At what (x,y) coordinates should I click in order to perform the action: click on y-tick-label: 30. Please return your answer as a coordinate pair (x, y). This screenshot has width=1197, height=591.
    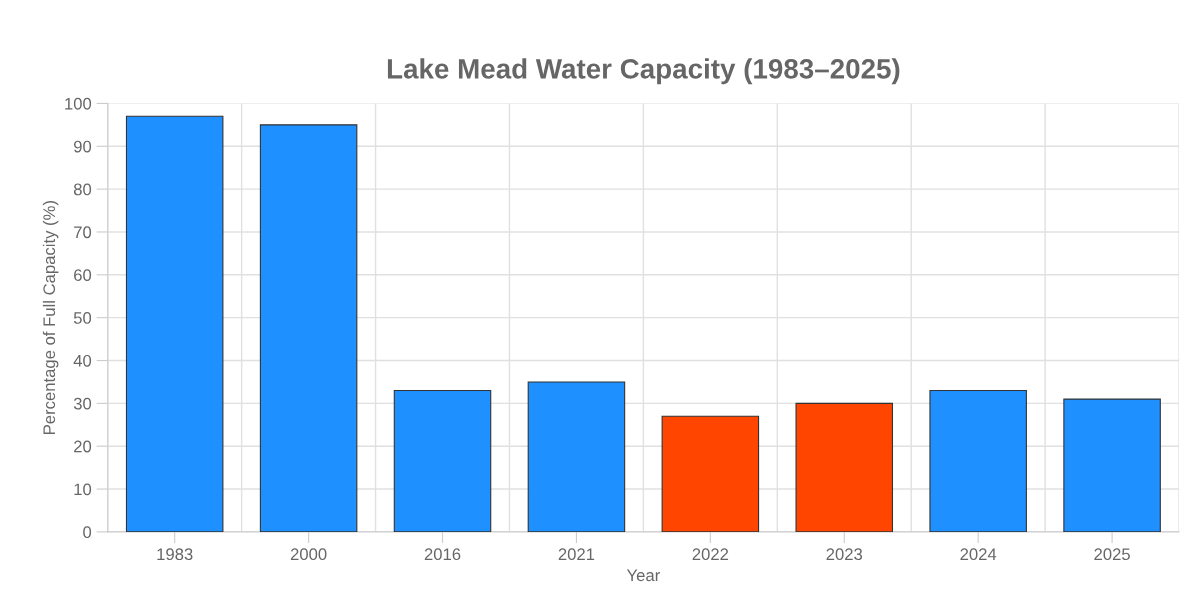
    Looking at the image, I should click on (82, 403).